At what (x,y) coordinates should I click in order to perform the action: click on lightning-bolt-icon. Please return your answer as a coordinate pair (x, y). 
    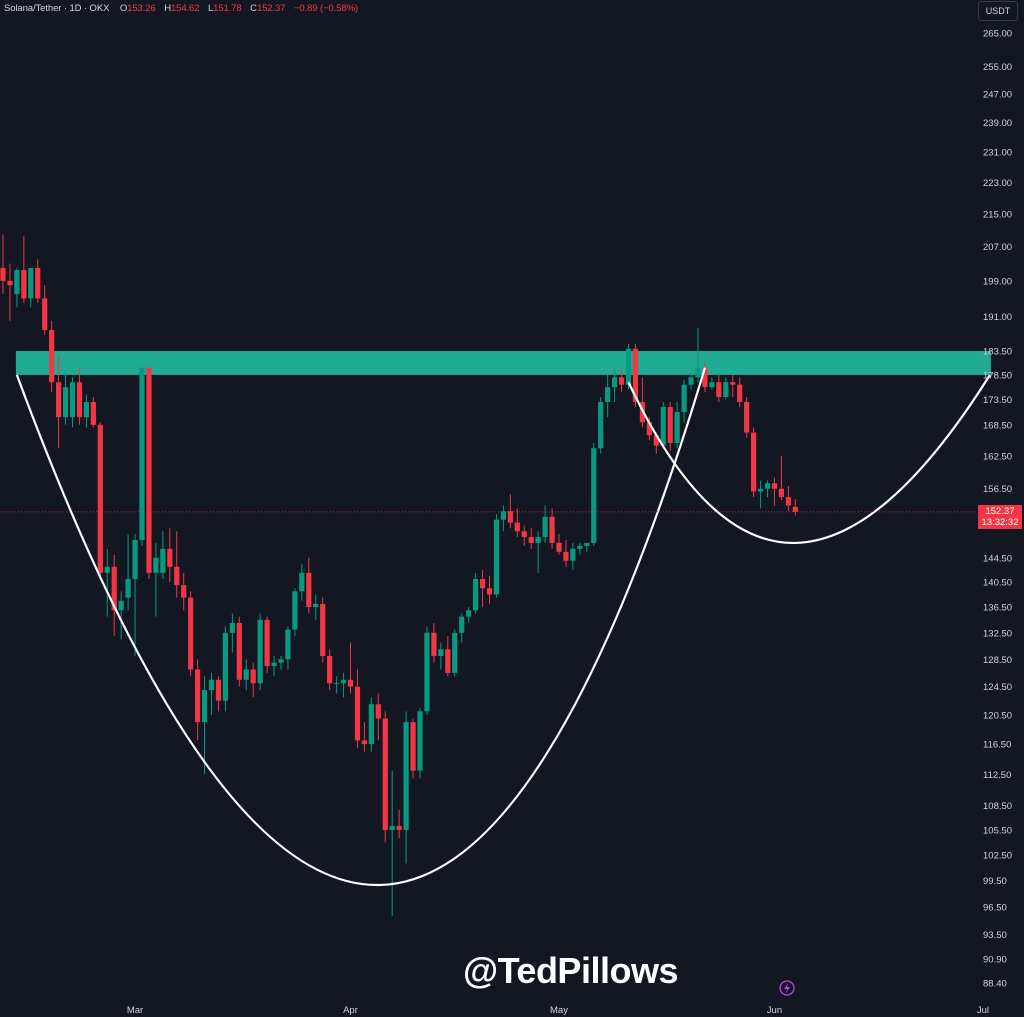
    Looking at the image, I should click on (787, 988).